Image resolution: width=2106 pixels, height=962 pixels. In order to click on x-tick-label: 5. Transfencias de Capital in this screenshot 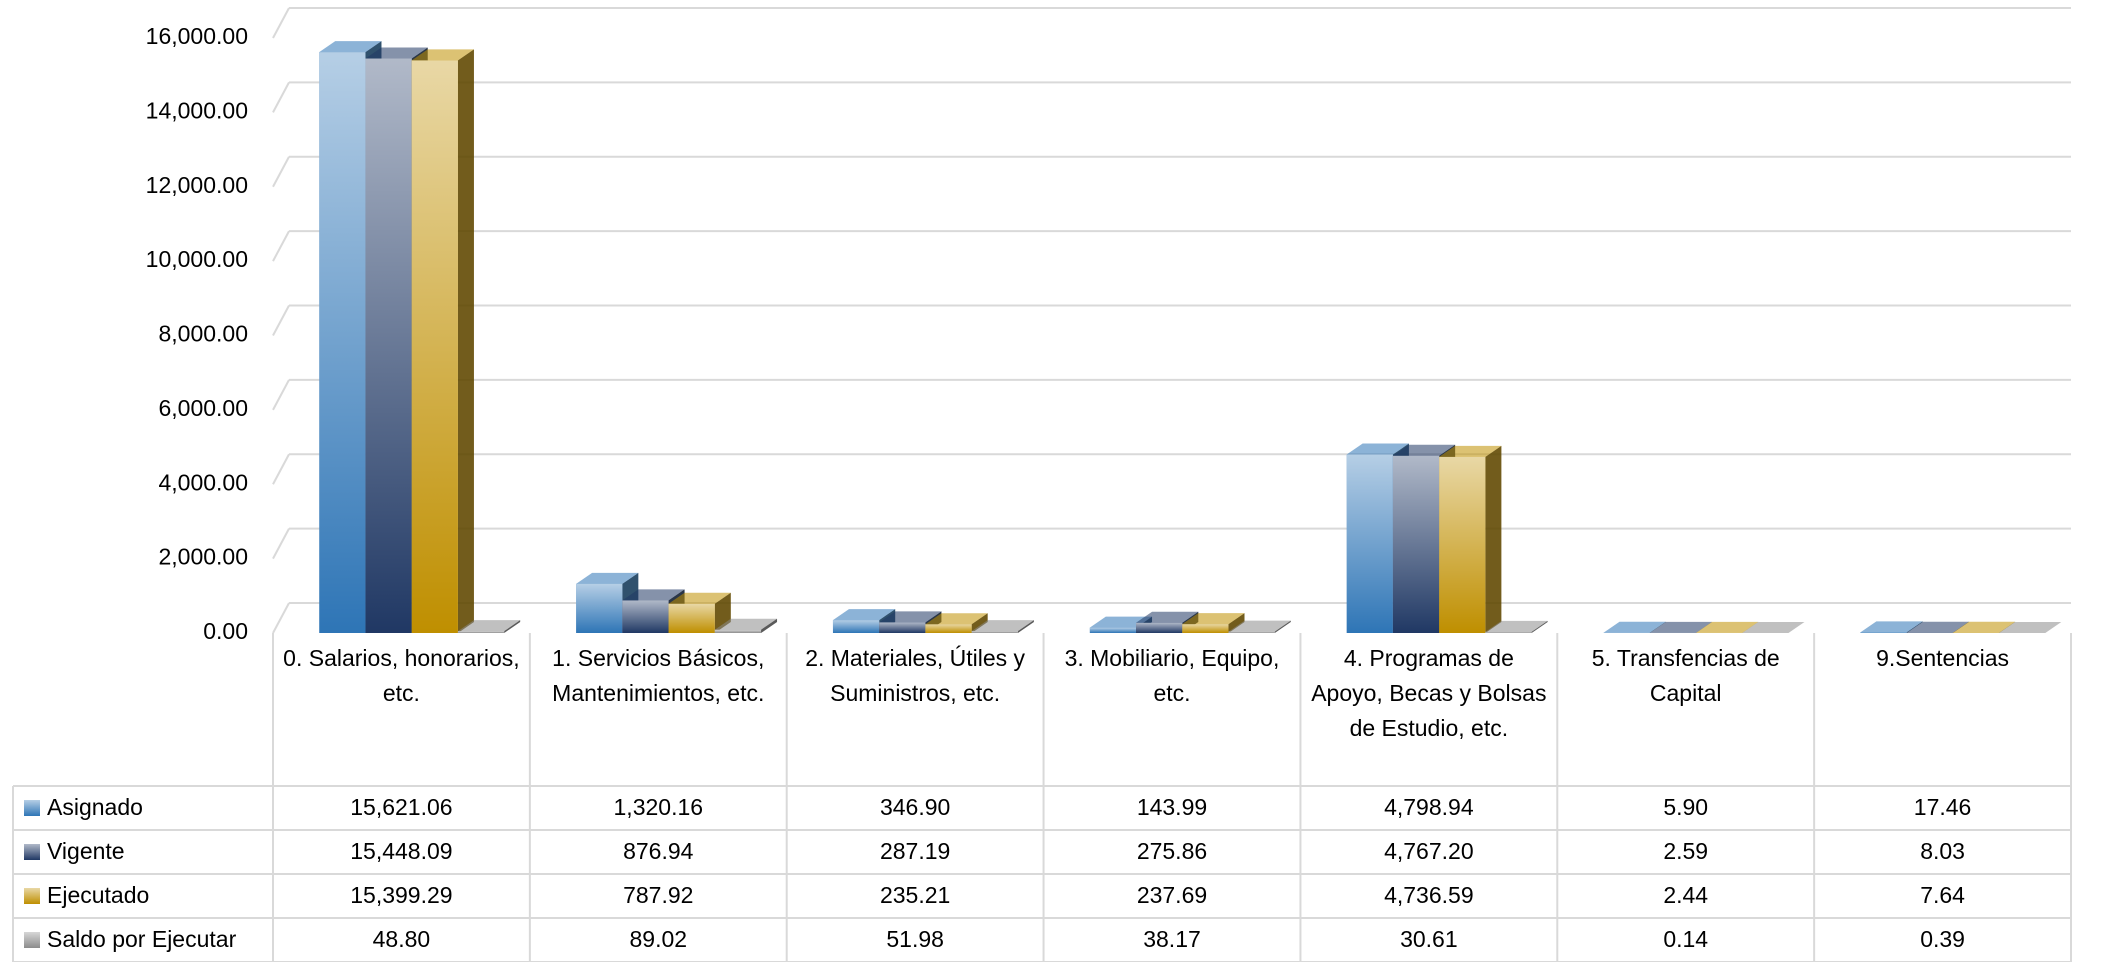, I will do `click(1685, 675)`.